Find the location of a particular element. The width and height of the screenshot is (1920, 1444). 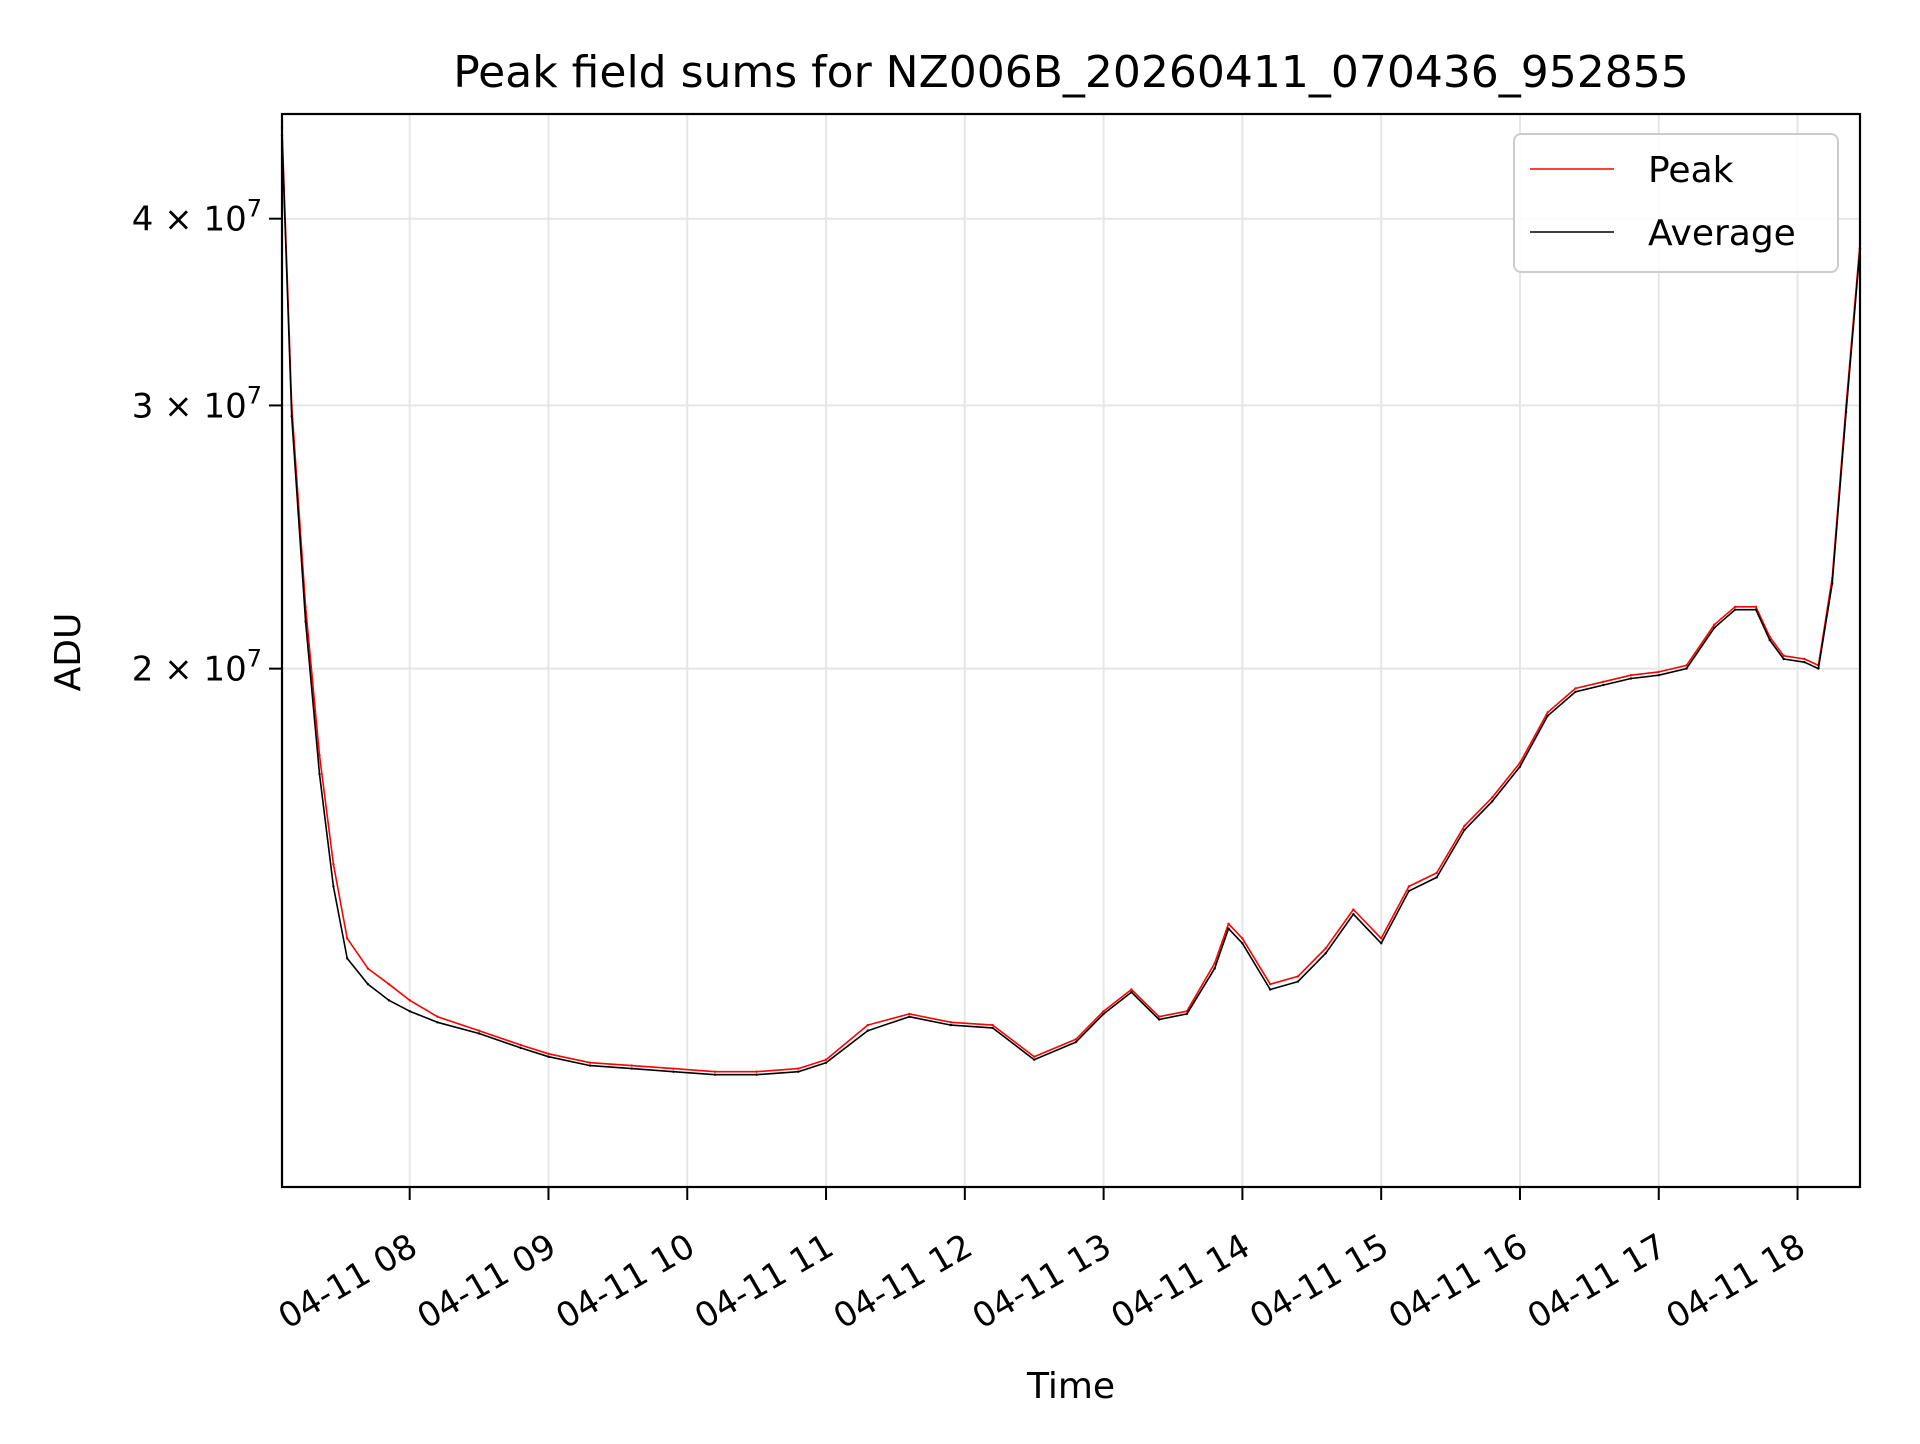

y-tick-base: 3 × 10 is located at coordinates (189, 406).